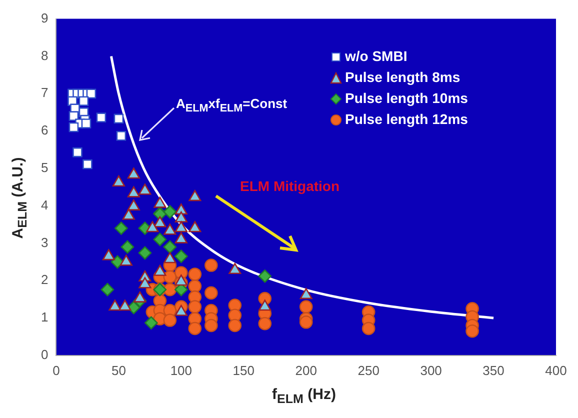 The height and width of the screenshot is (418, 578). I want to click on x-axis-title: f$_{ELM}$ (Hz), so click(304, 396).